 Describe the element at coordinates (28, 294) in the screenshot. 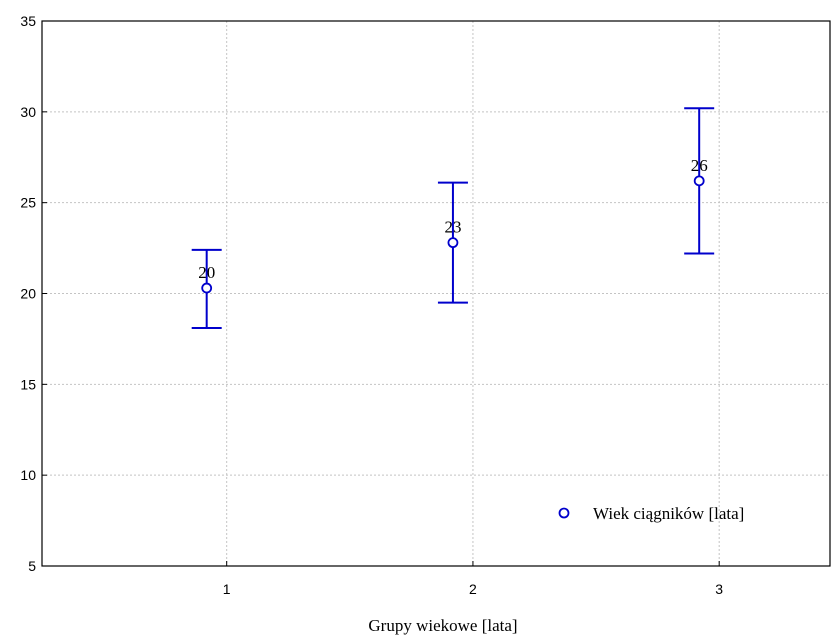

I see `y-tick-label: 20` at that location.